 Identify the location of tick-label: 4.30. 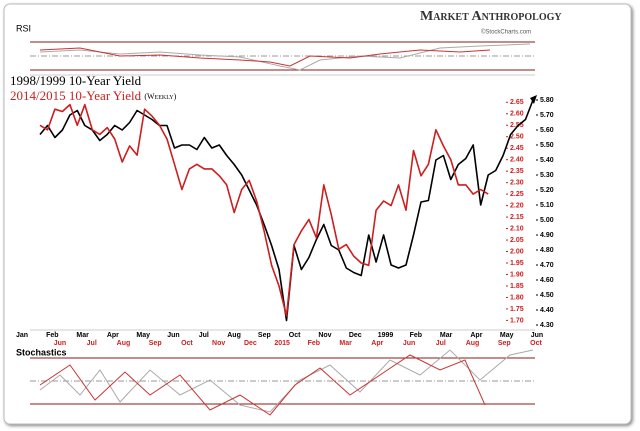
(547, 325).